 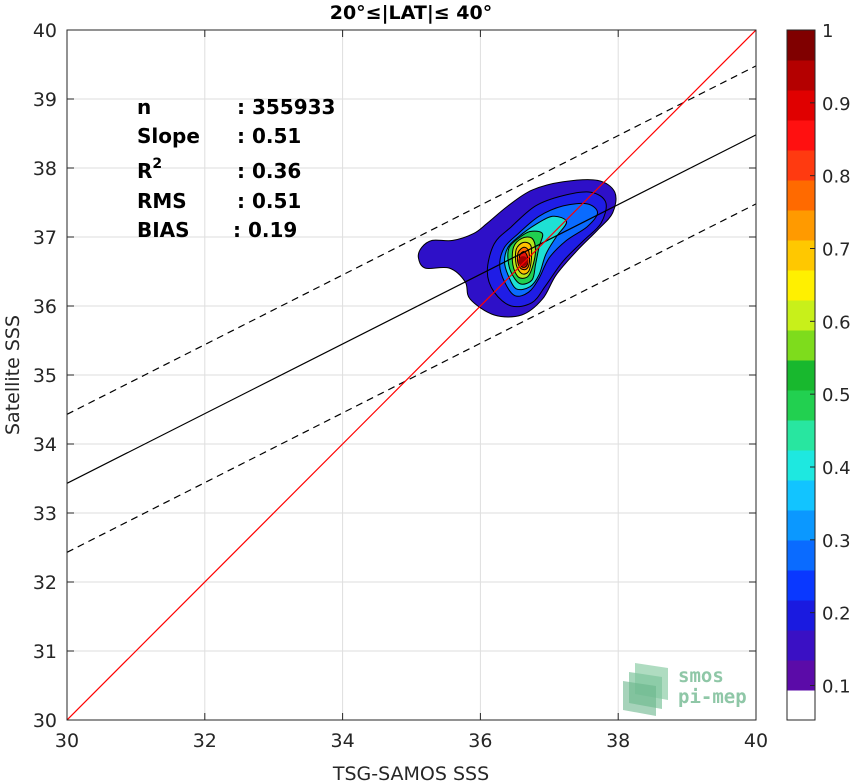 What do you see at coordinates (411, 13) in the screenshot?
I see `chart-title: 20°≤|LAT|≤ 40°` at bounding box center [411, 13].